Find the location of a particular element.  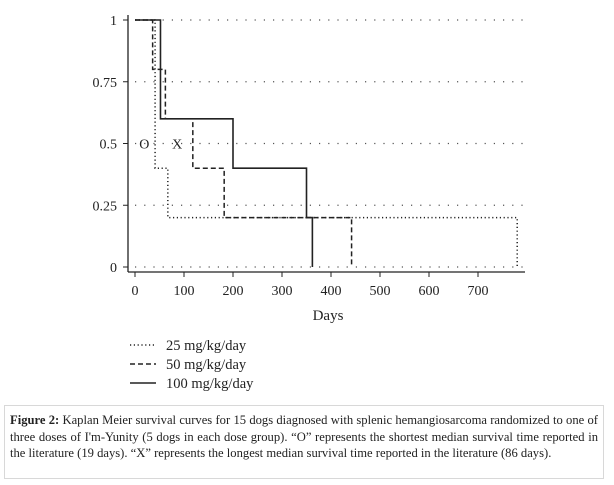

x-tick-label: 300 is located at coordinates (282, 291).